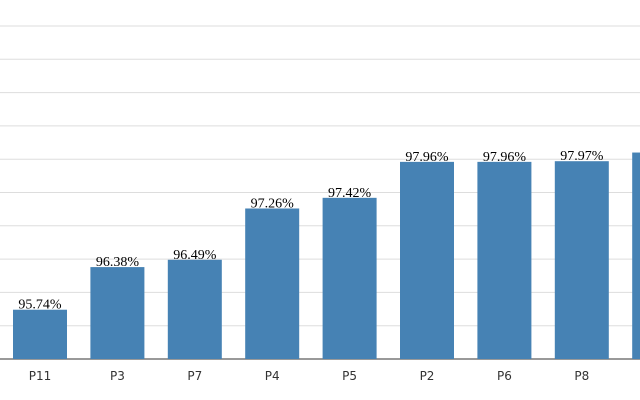 Image resolution: width=640 pixels, height=400 pixels. What do you see at coordinates (273, 203) in the screenshot?
I see `value-label: 97.26%` at bounding box center [273, 203].